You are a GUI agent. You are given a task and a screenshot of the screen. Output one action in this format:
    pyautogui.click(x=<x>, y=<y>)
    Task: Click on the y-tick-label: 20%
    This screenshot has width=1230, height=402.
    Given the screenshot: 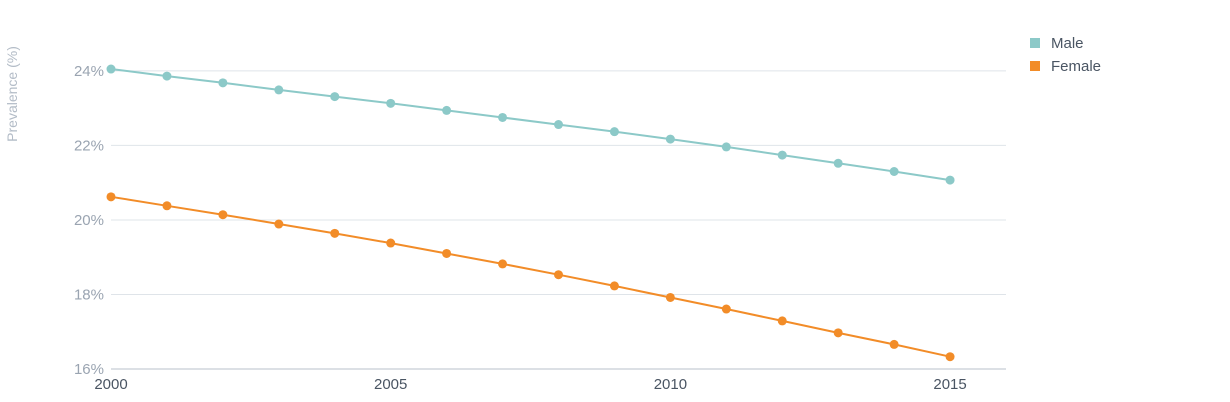 What is the action you would take?
    pyautogui.click(x=89, y=220)
    